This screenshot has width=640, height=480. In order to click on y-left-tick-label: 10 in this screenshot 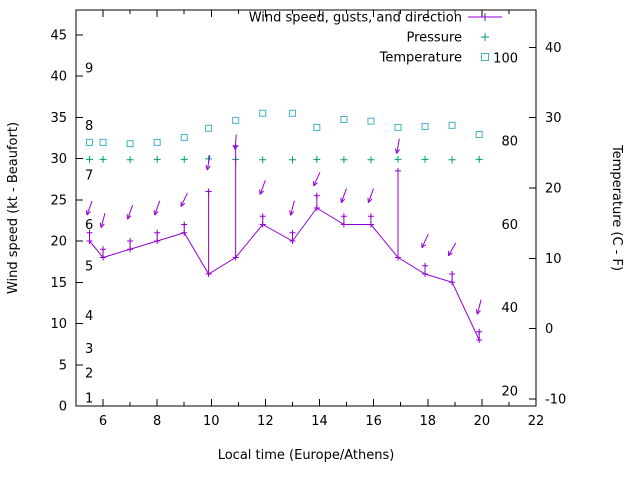, I will do `click(58, 324)`.